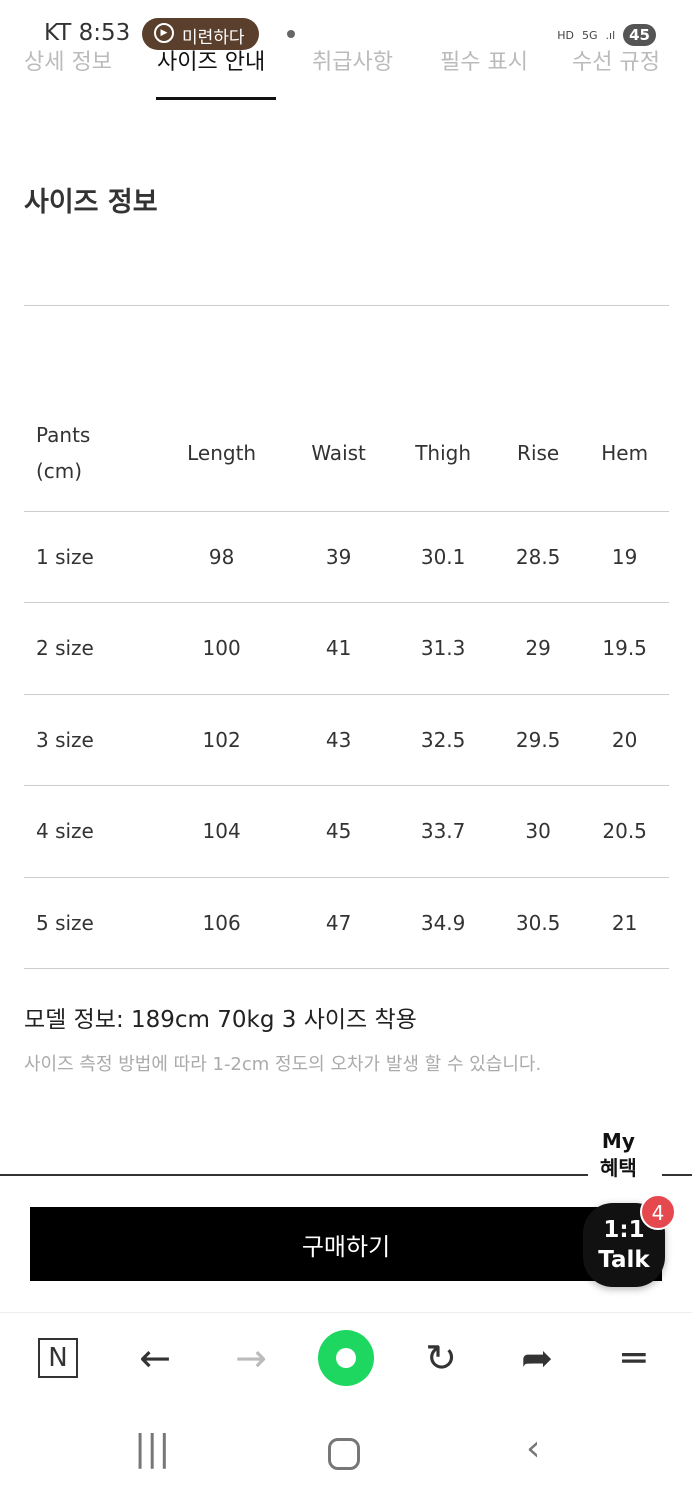 The height and width of the screenshot is (1500, 692). I want to click on tab-detail: 상세 정보, so click(68, 62).